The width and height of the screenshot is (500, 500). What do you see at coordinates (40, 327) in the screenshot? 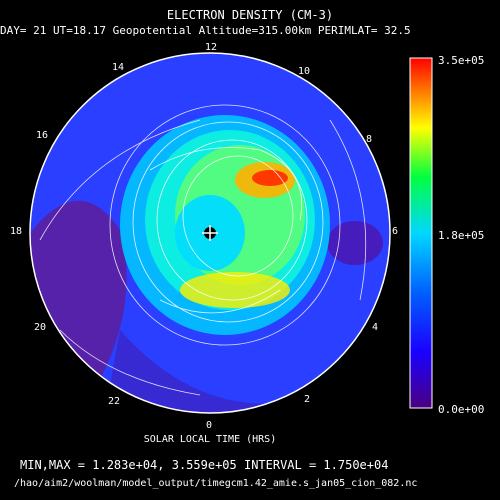
I see `hour-label-20: 20` at bounding box center [40, 327].